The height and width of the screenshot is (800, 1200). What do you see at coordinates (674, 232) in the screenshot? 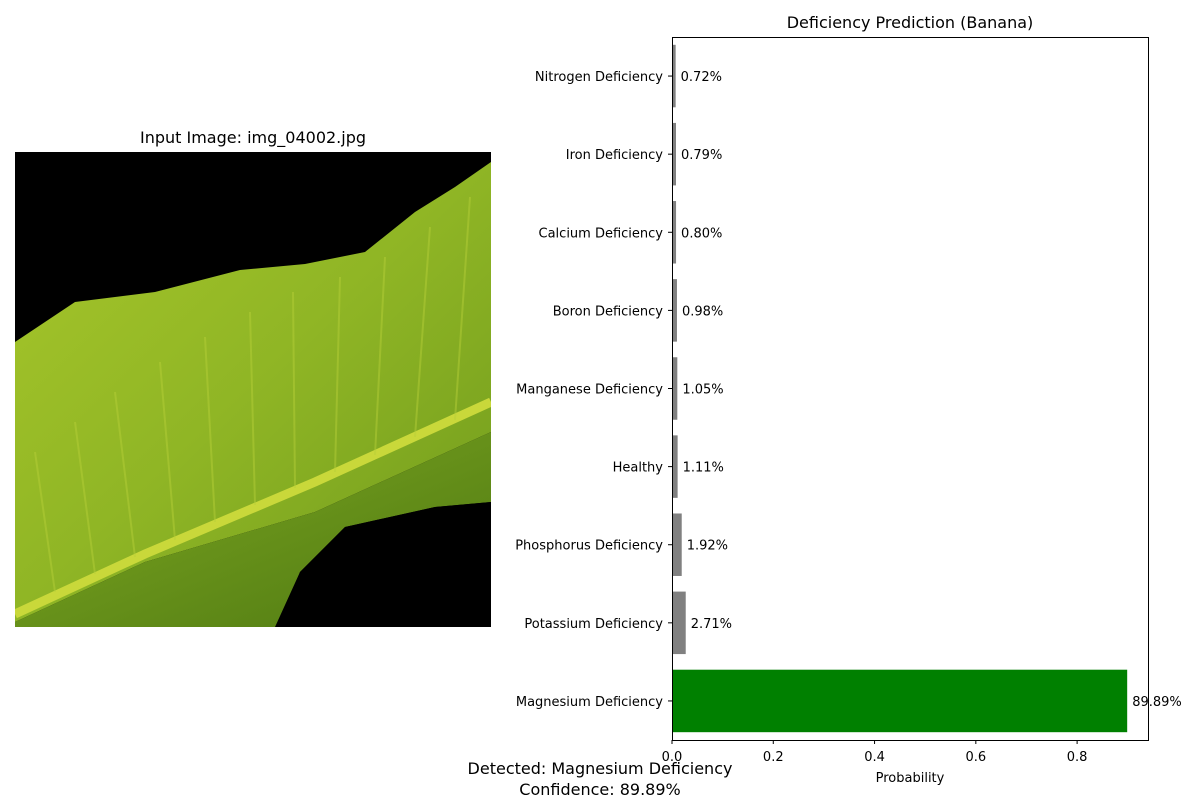
I see `bar-calcium-deficiency` at bounding box center [674, 232].